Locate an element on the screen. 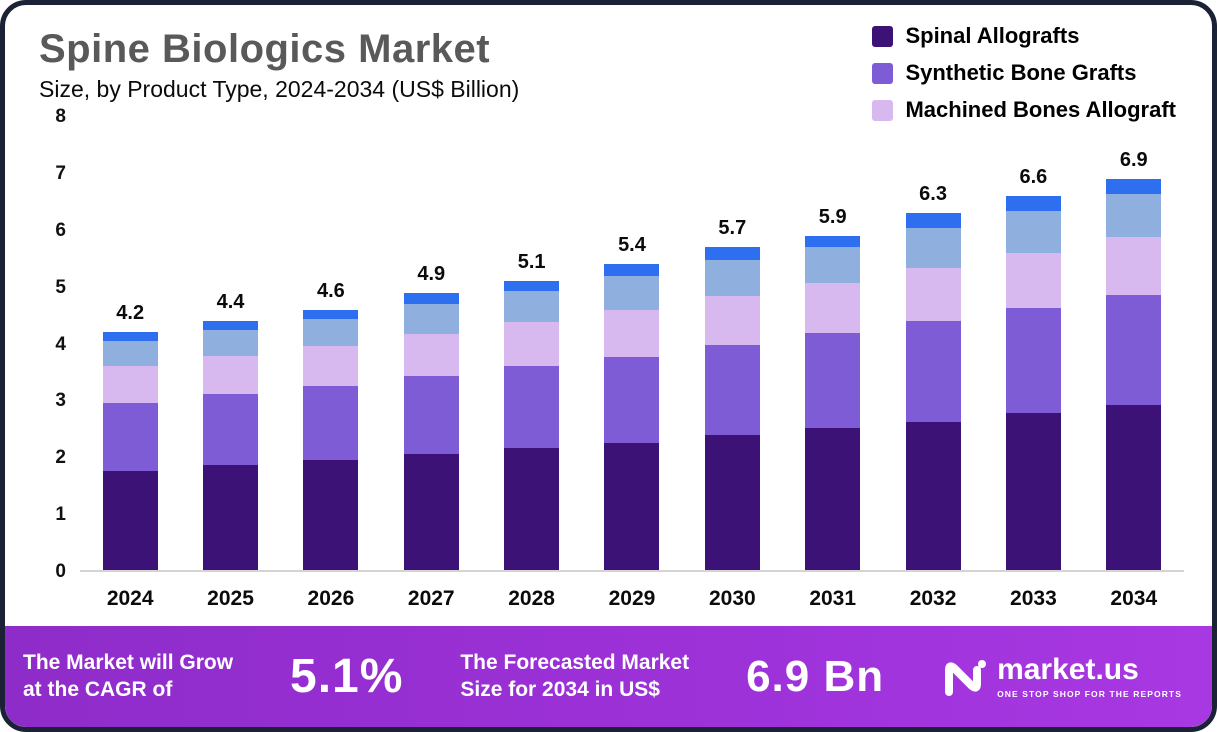 This screenshot has height=732, width=1217. x-tick-label: 2025 is located at coordinates (230, 598).